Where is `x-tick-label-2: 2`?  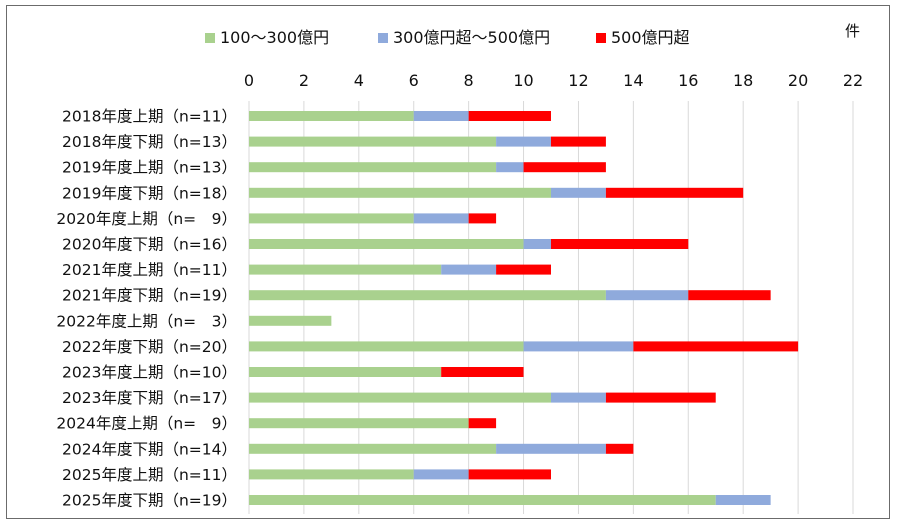 x-tick-label-2: 2 is located at coordinates (304, 80).